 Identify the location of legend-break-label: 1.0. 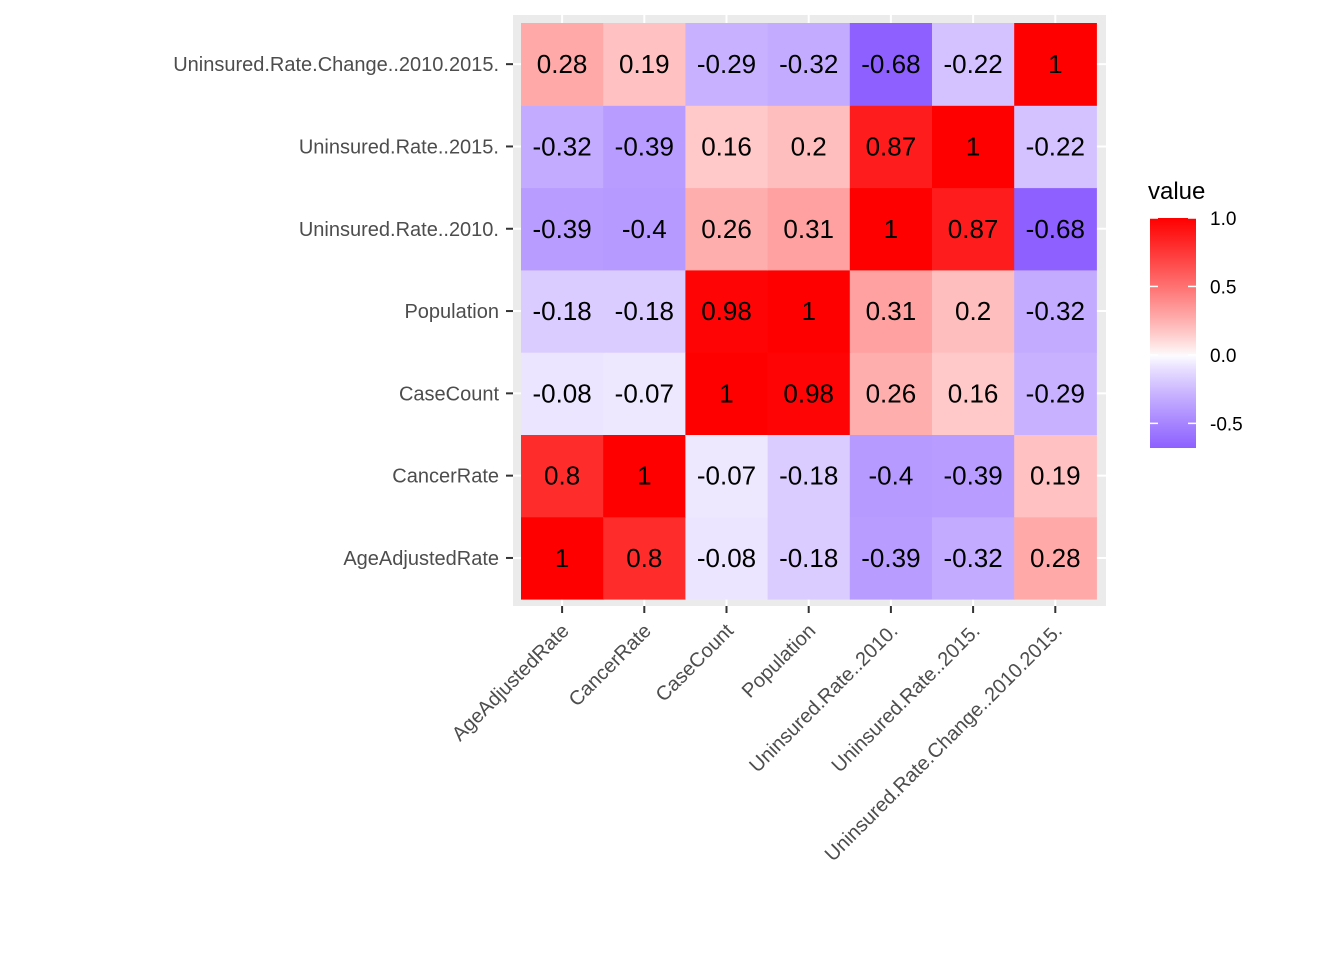
(1223, 219).